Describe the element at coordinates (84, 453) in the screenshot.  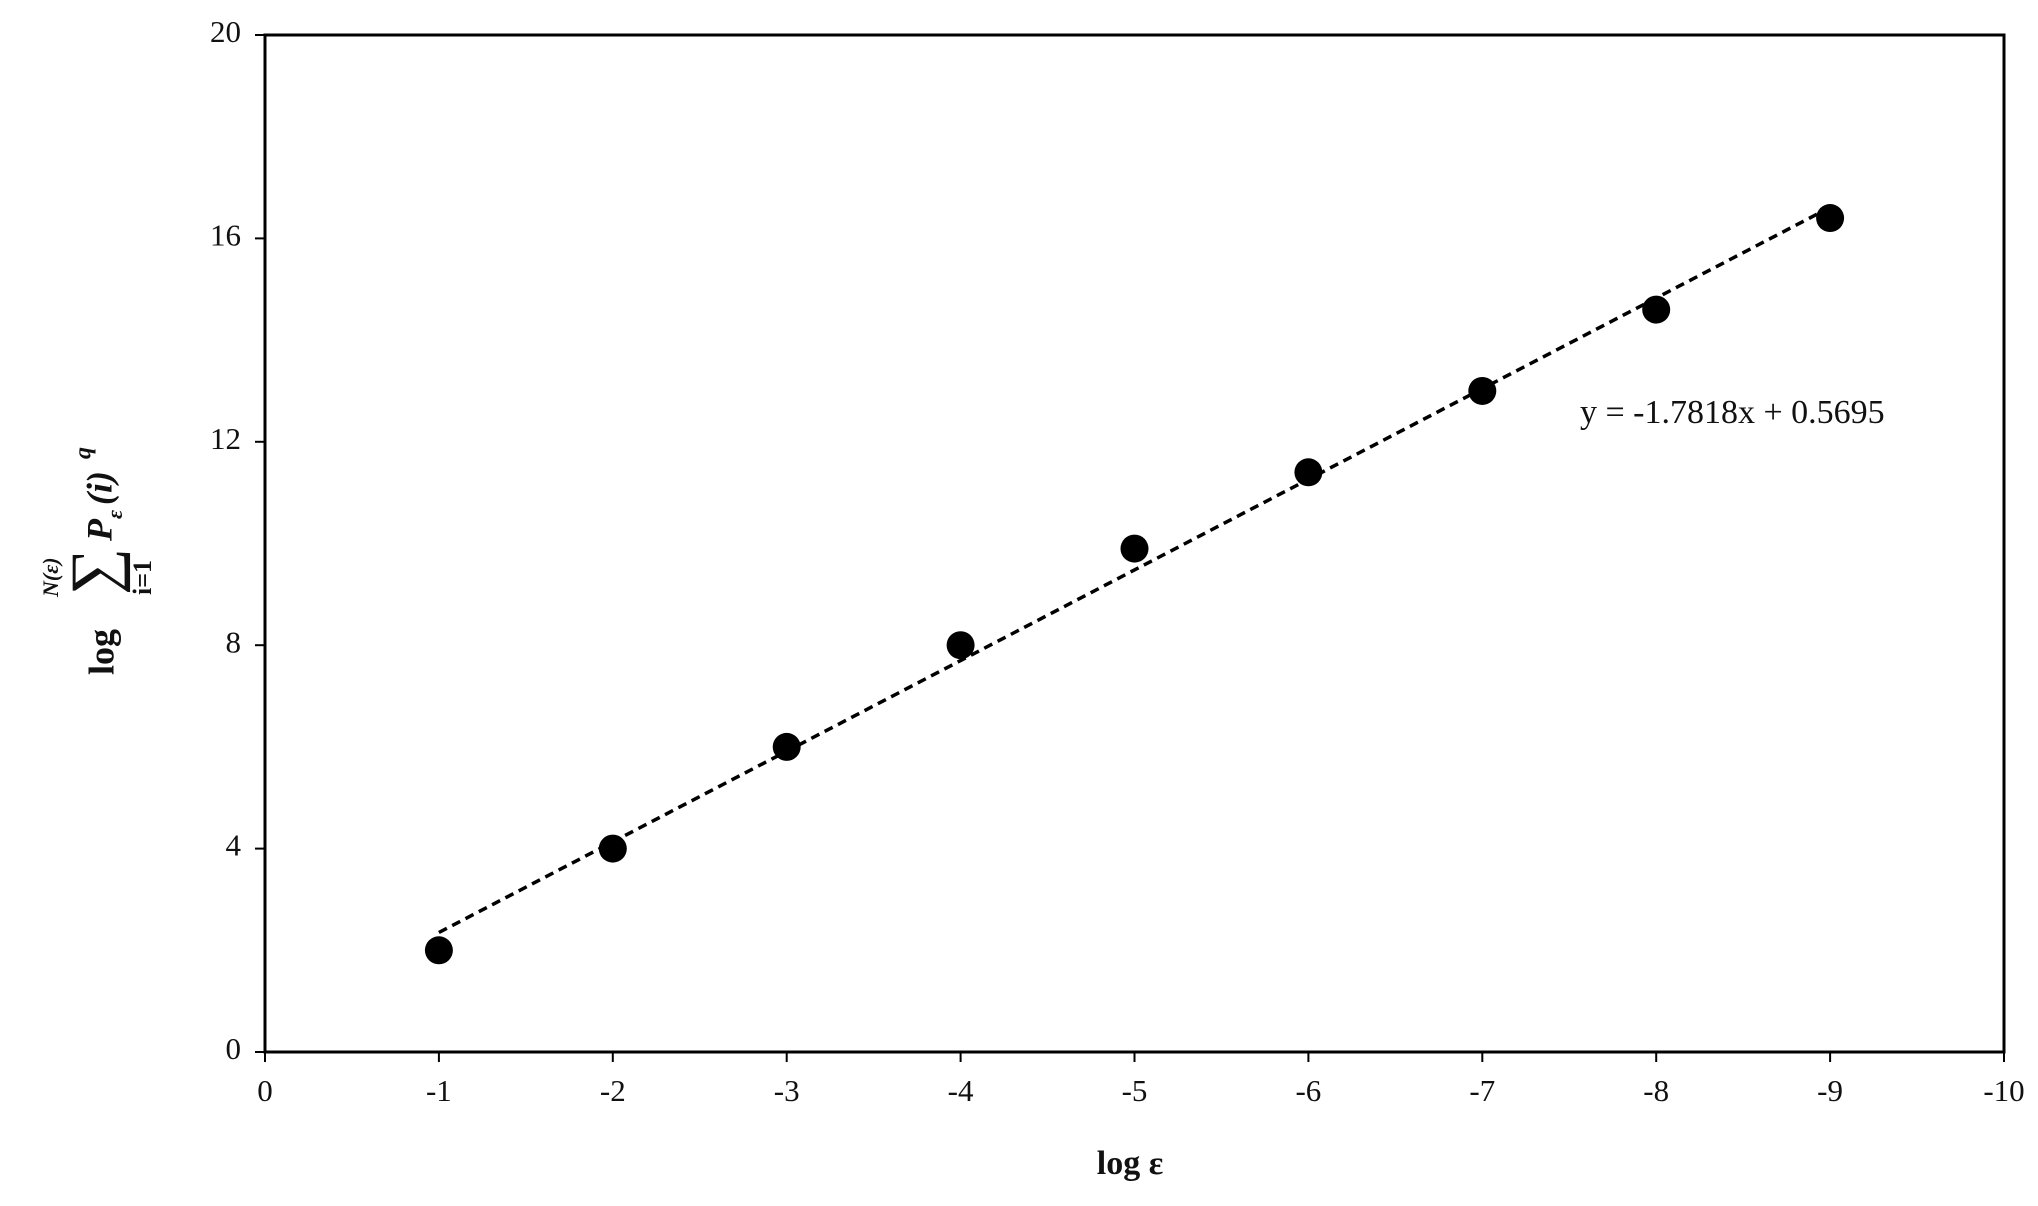
I see `y-label-sup: q` at that location.